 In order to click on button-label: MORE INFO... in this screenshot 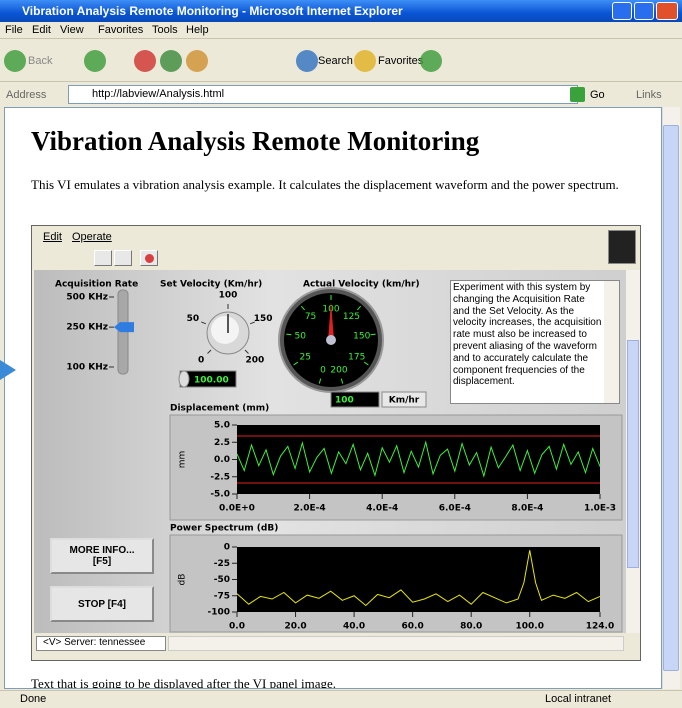, I will do `click(102, 550)`.